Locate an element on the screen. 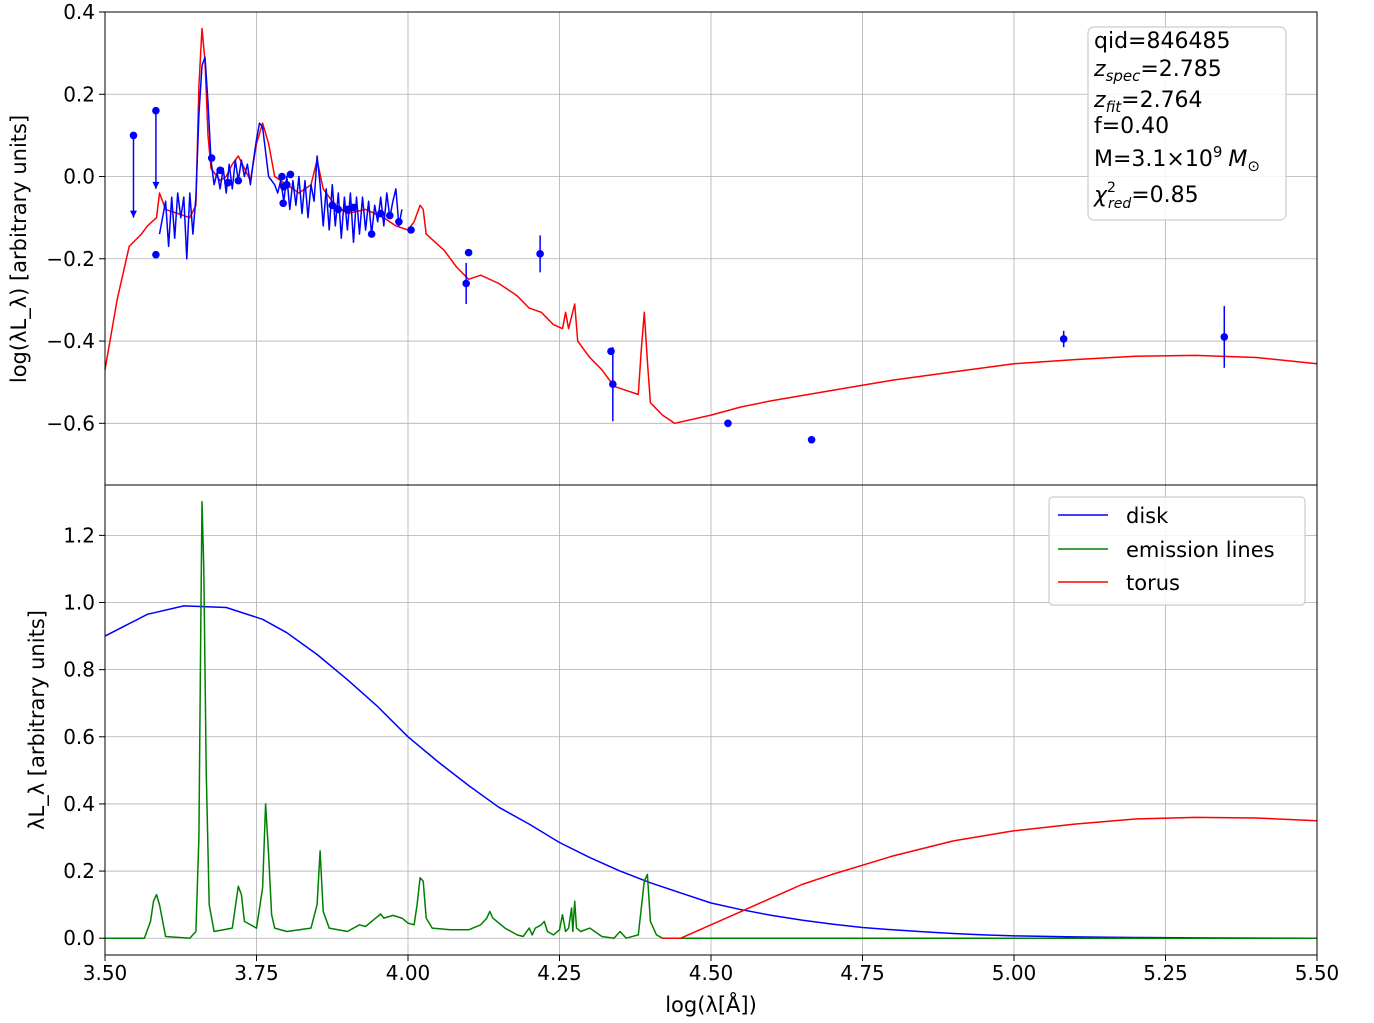 The width and height of the screenshot is (1374, 1023). legend-label-emission-lines: emission lines is located at coordinates (1200, 550).